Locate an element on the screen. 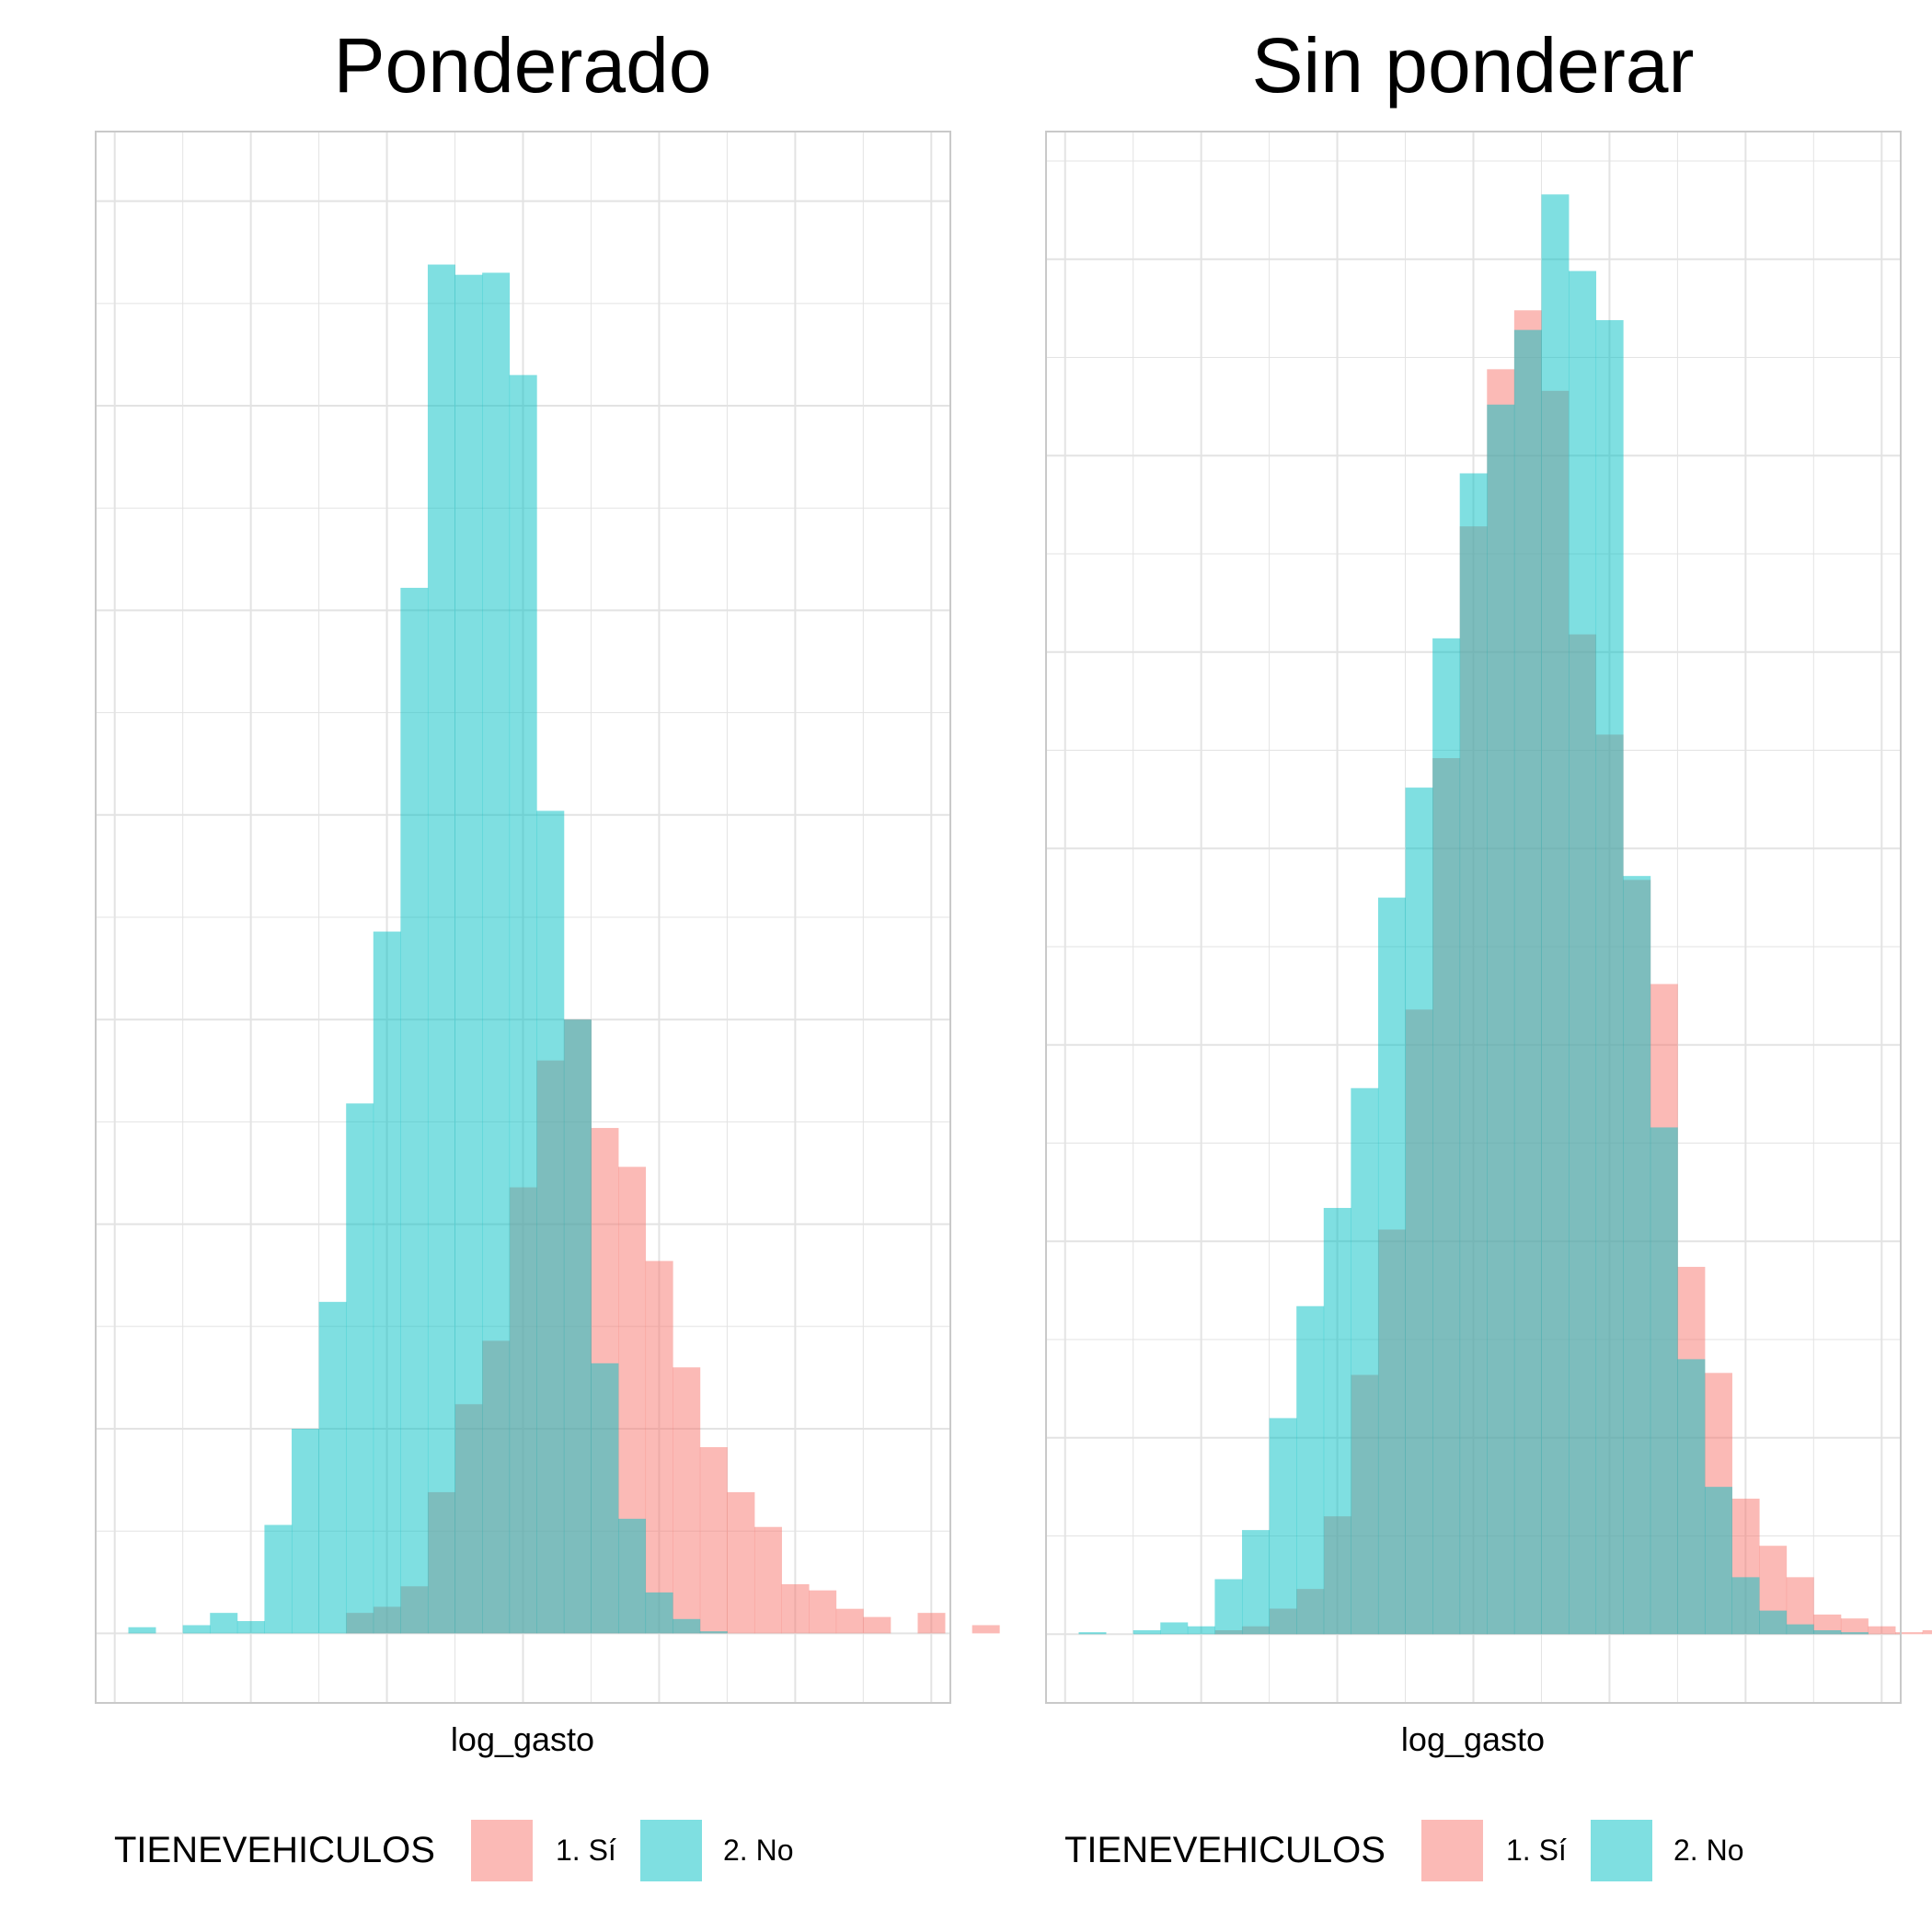 This screenshot has width=1932, height=1932. panel-title: Ponderado is located at coordinates (522, 65).